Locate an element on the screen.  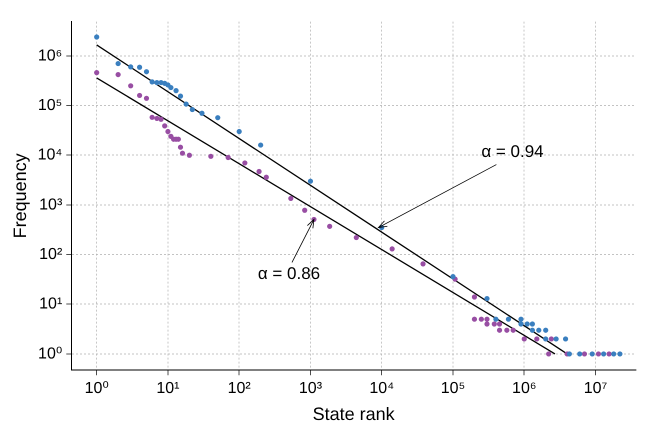
y-tick-label: 10⁰ is located at coordinates (50, 353).